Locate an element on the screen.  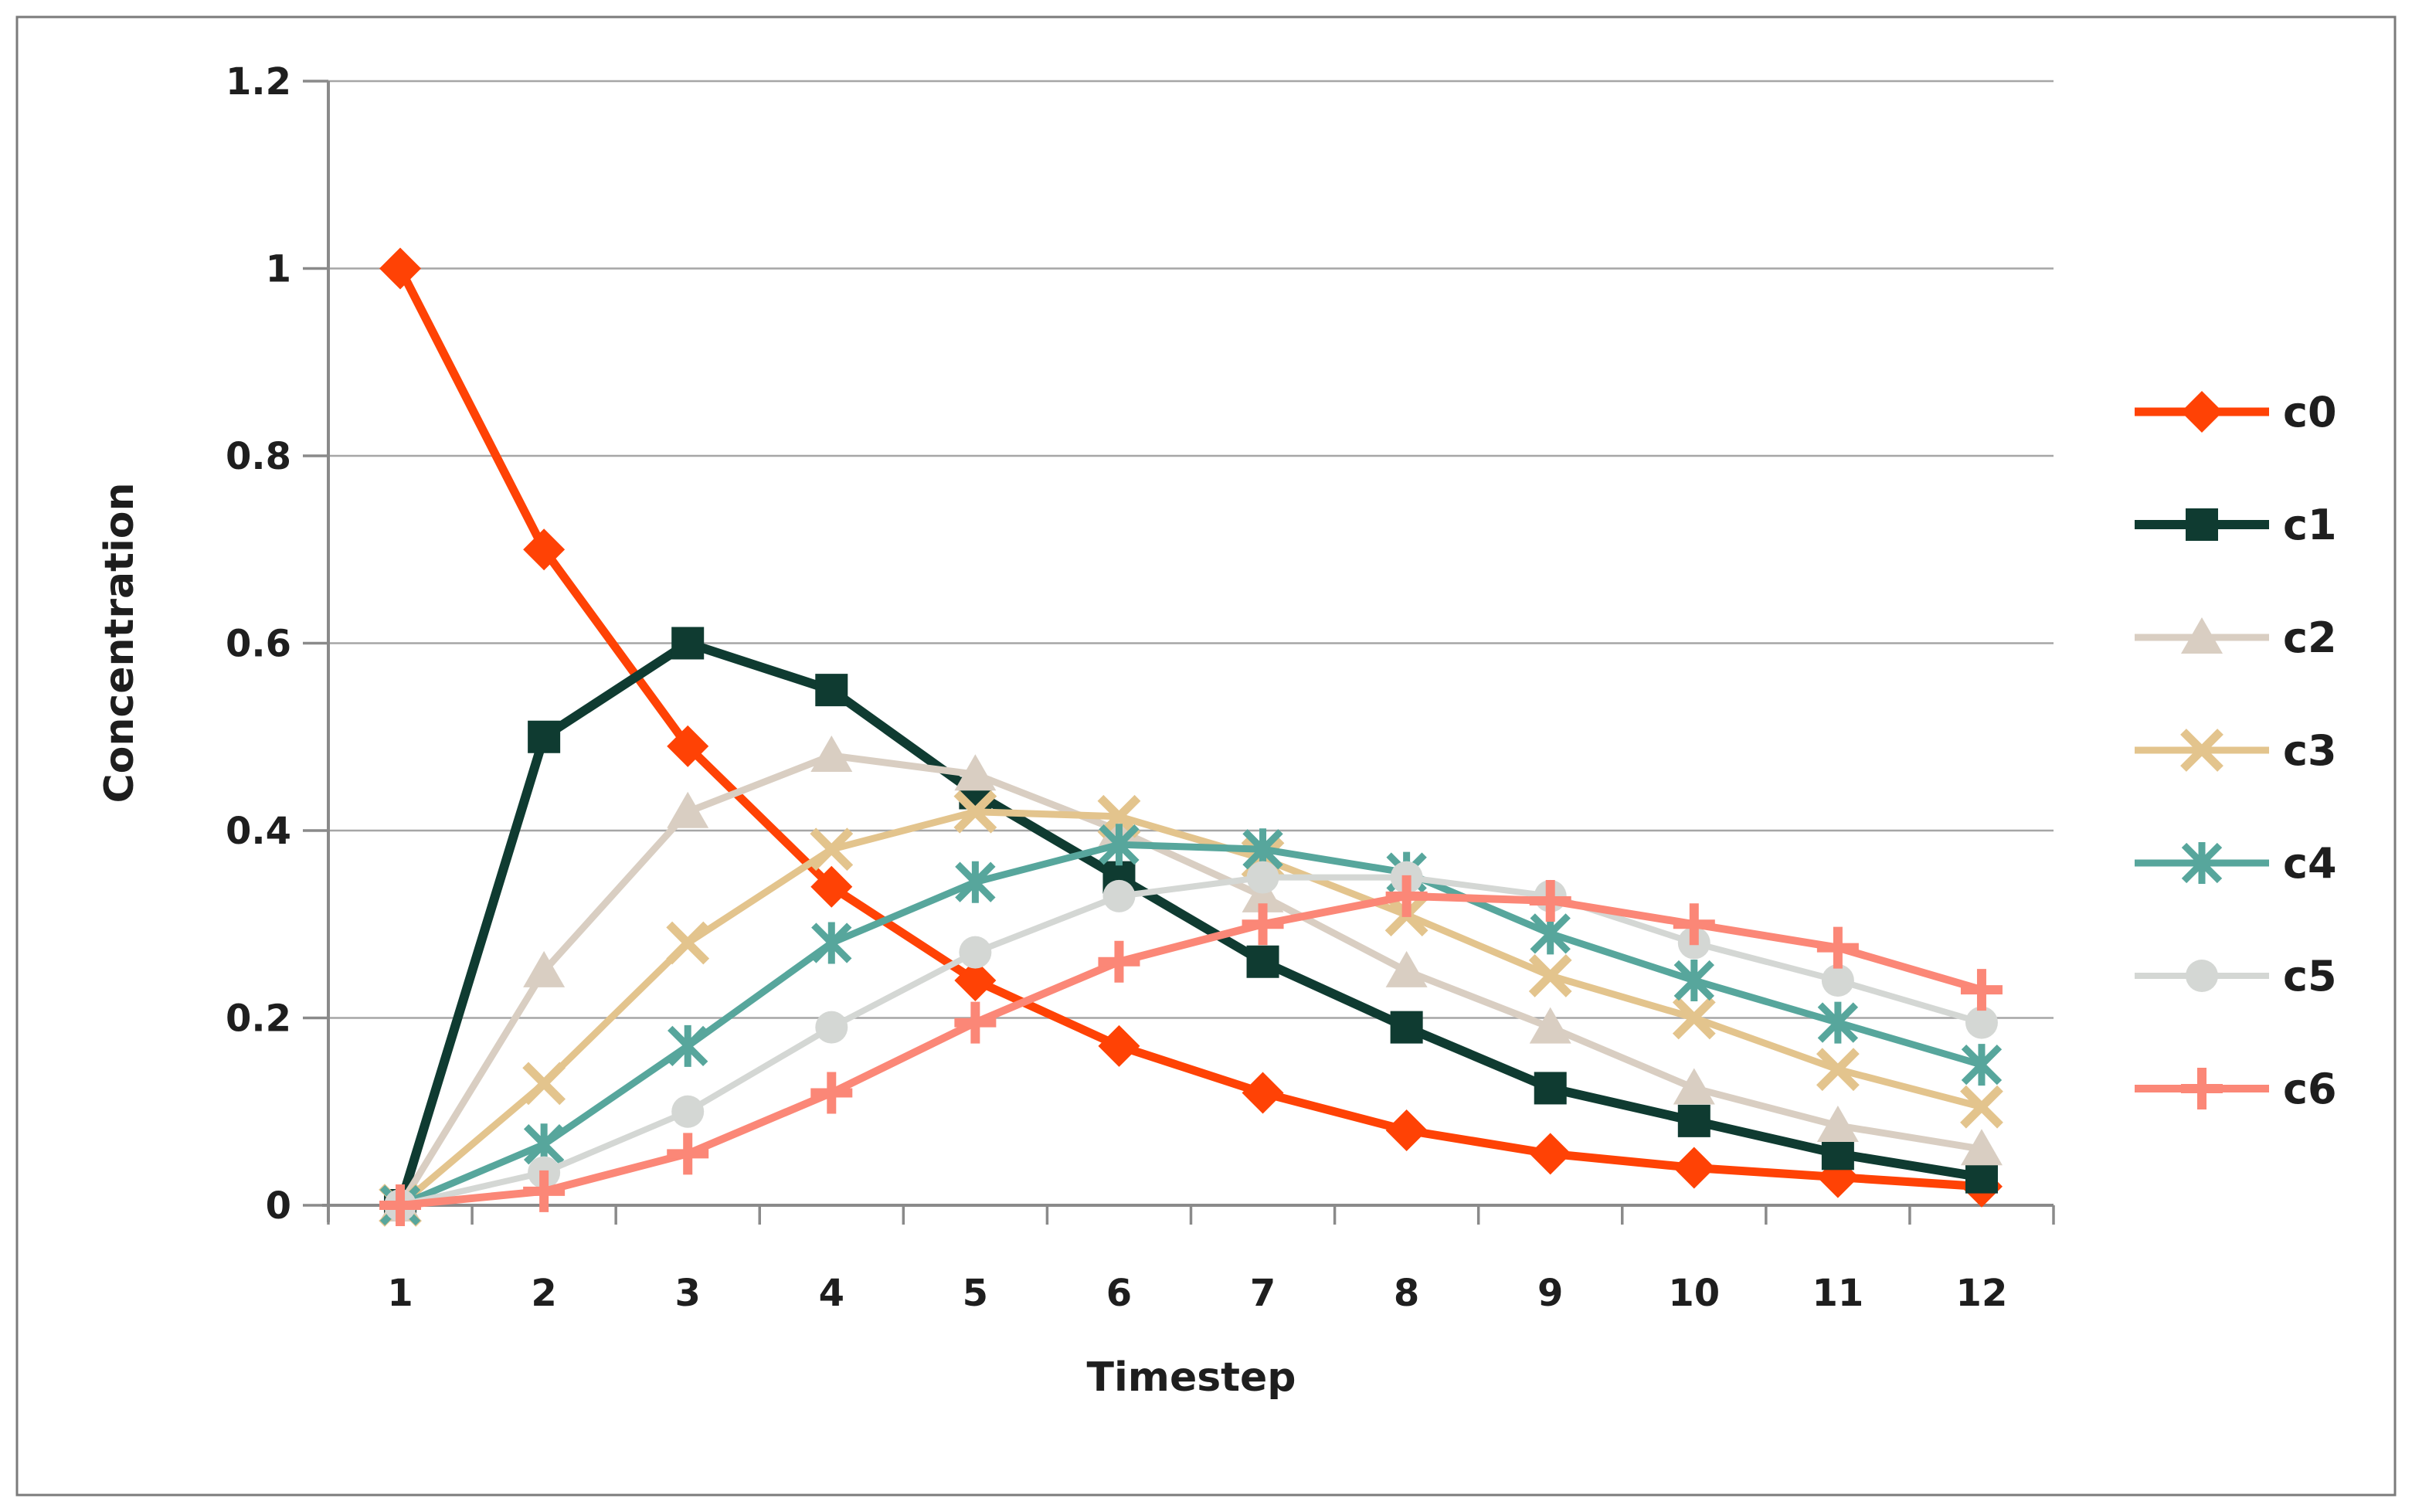
legend-item-c4: c4 is located at coordinates (2236, 863).